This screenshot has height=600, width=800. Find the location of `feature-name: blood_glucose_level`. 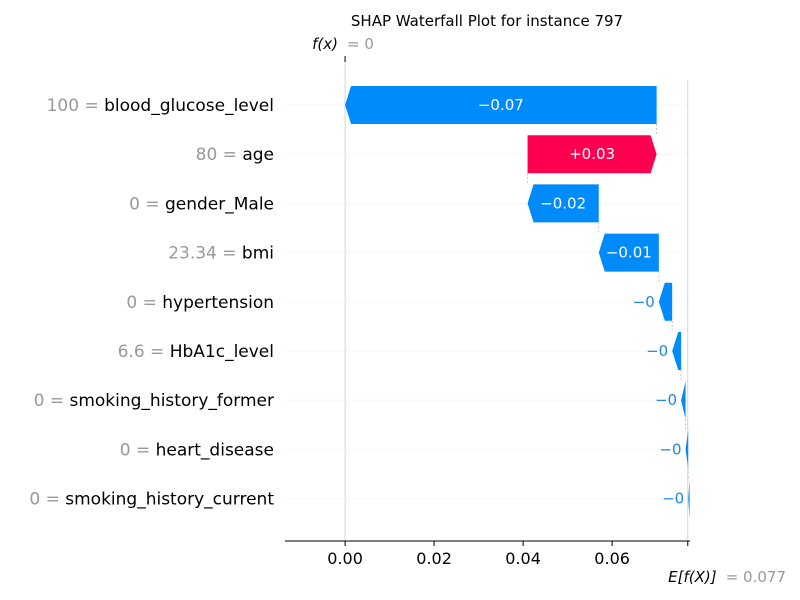

feature-name: blood_glucose_level is located at coordinates (189, 106).